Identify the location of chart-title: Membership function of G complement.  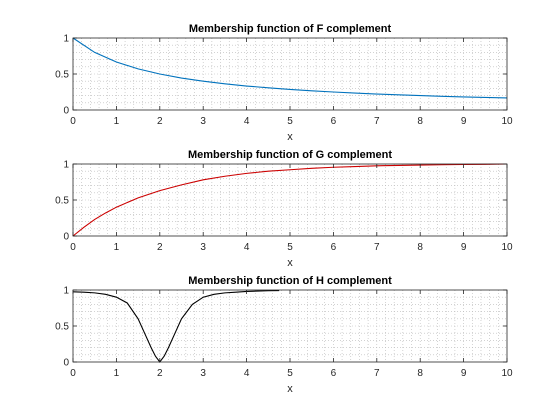
(290, 155).